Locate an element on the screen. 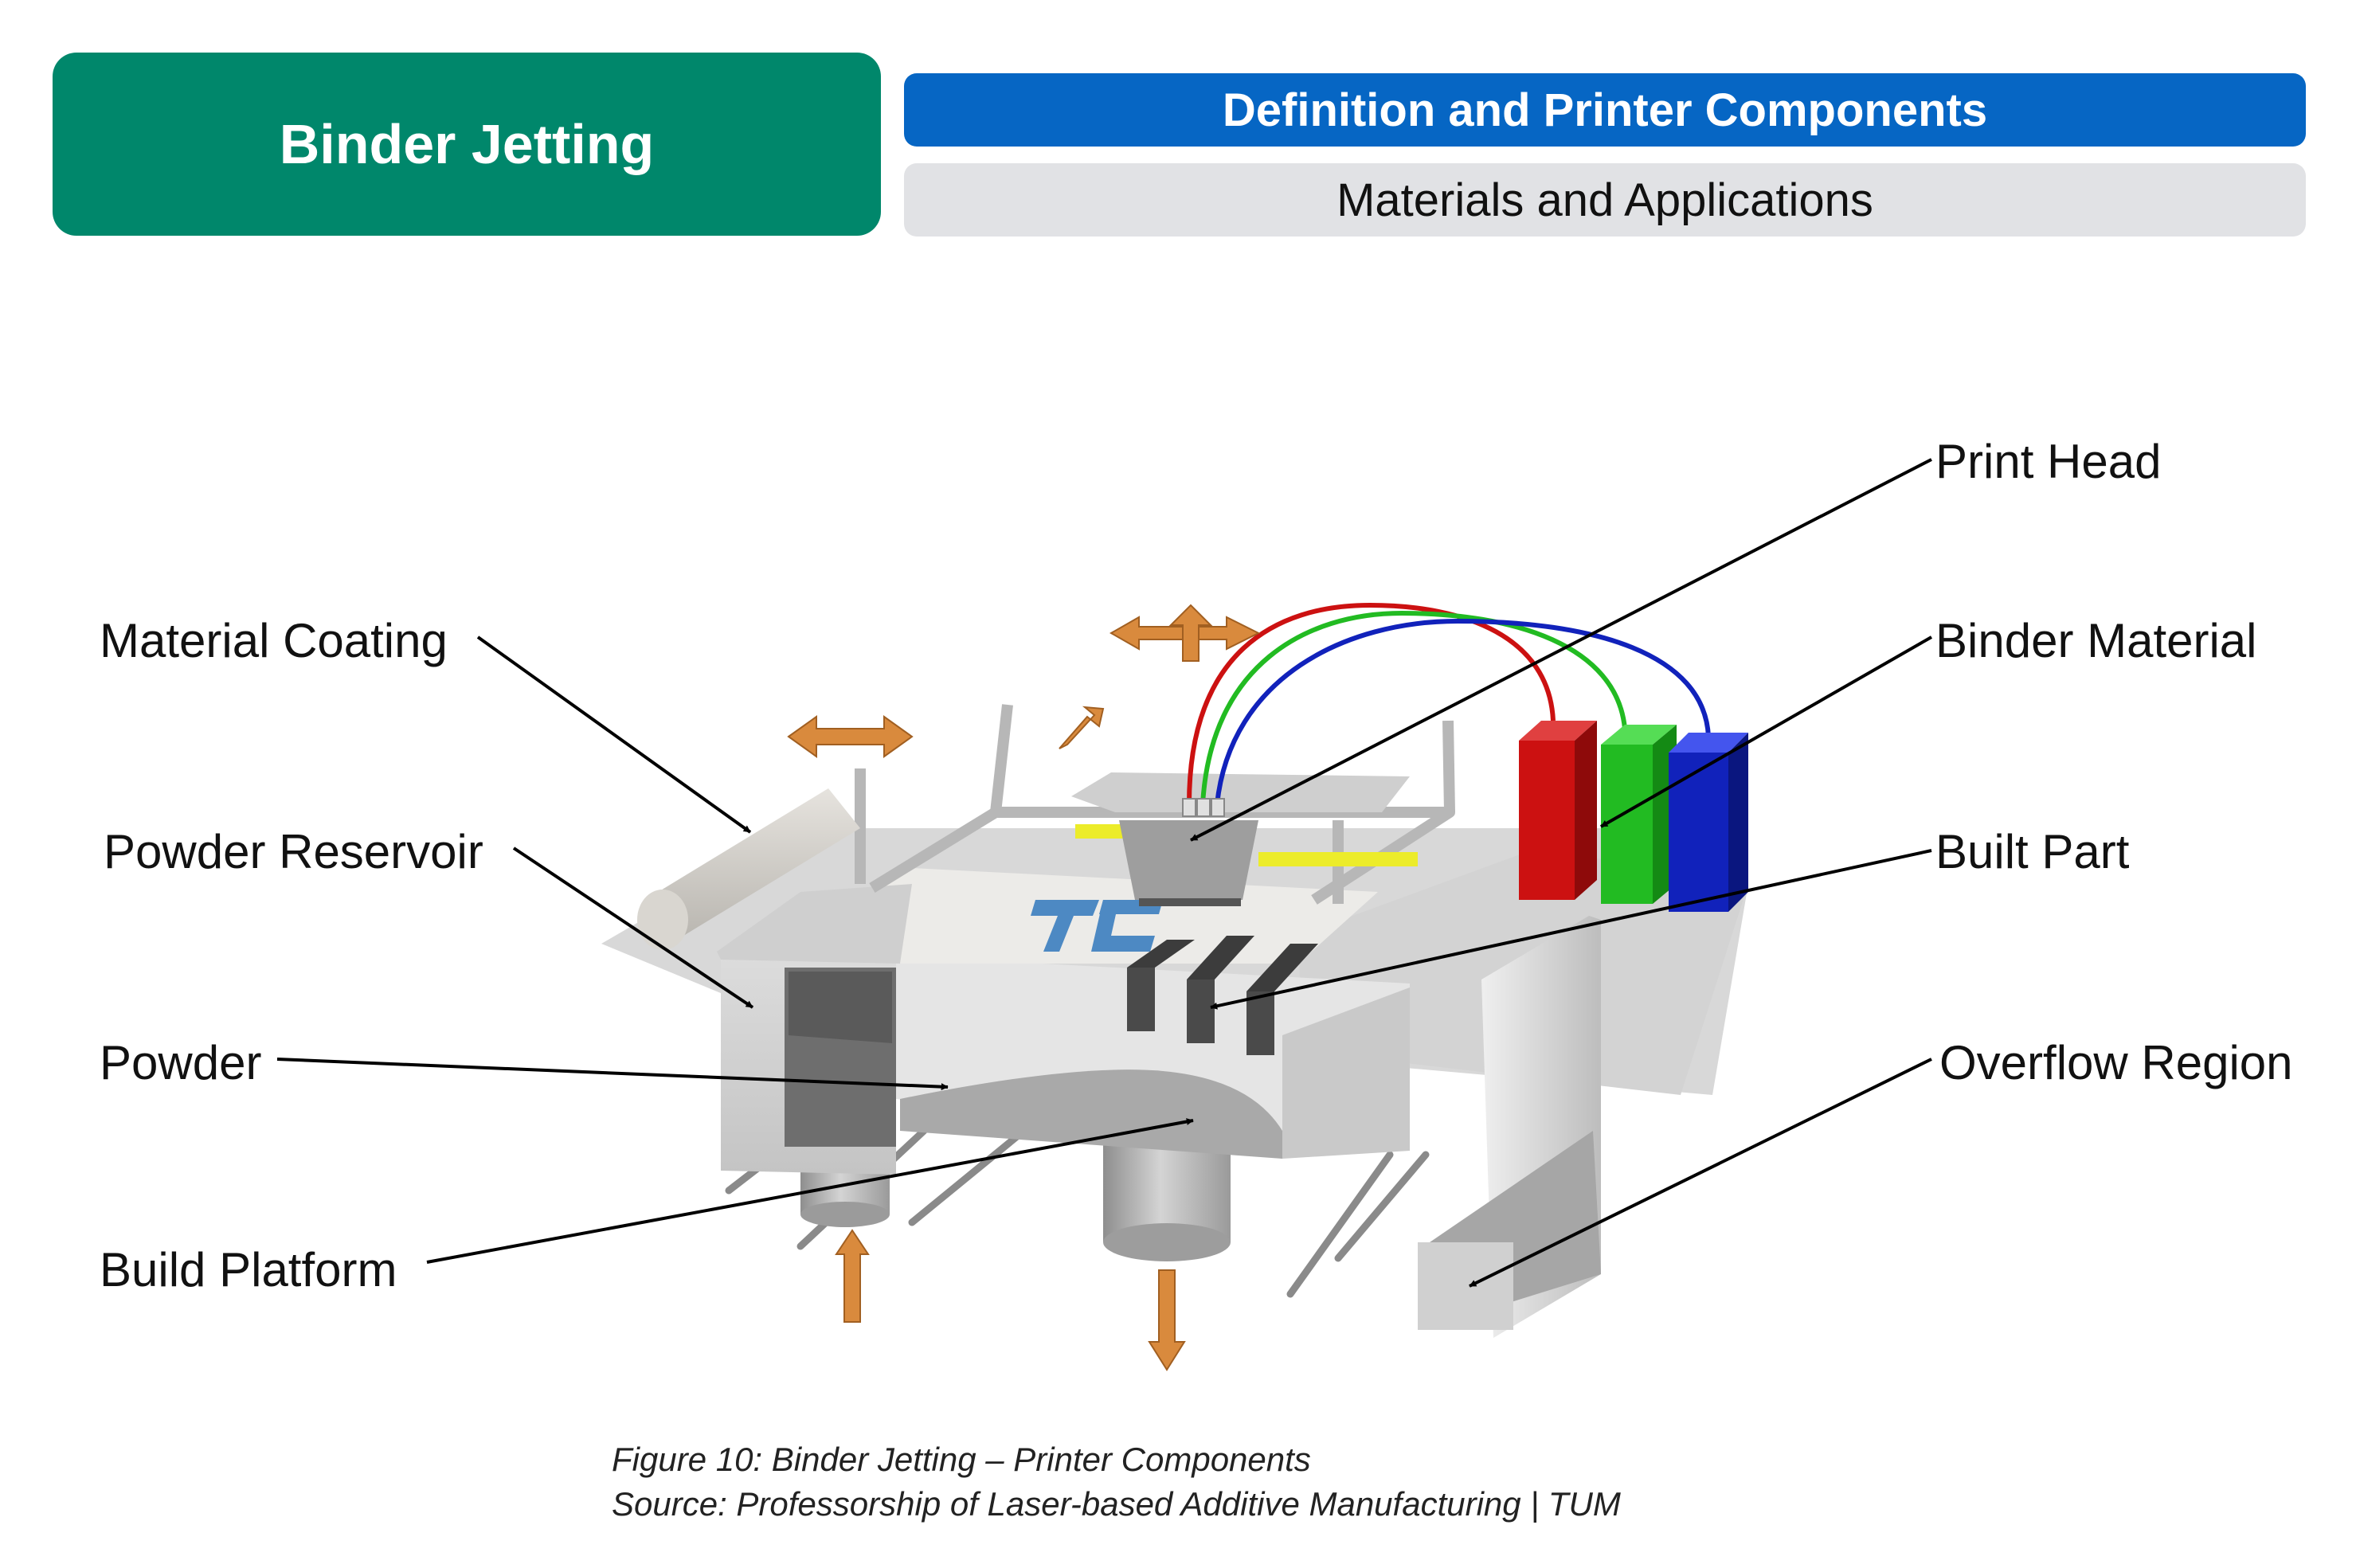 The width and height of the screenshot is (2356, 1568). reservoir-up-arrow is located at coordinates (852, 1276).